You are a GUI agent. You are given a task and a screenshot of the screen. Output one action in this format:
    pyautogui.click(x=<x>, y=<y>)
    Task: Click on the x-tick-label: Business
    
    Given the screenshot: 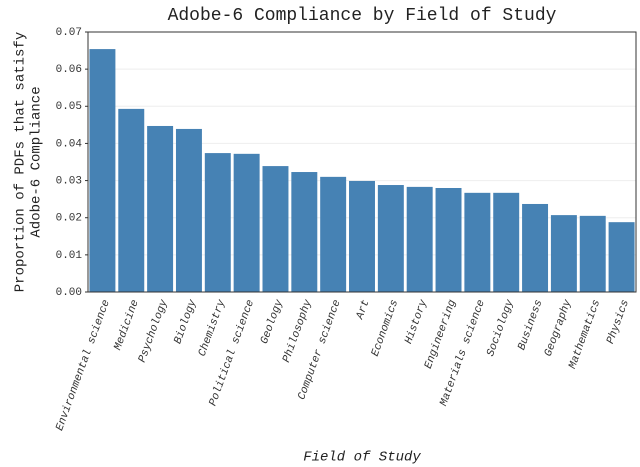 What is the action you would take?
    pyautogui.click(x=530, y=325)
    